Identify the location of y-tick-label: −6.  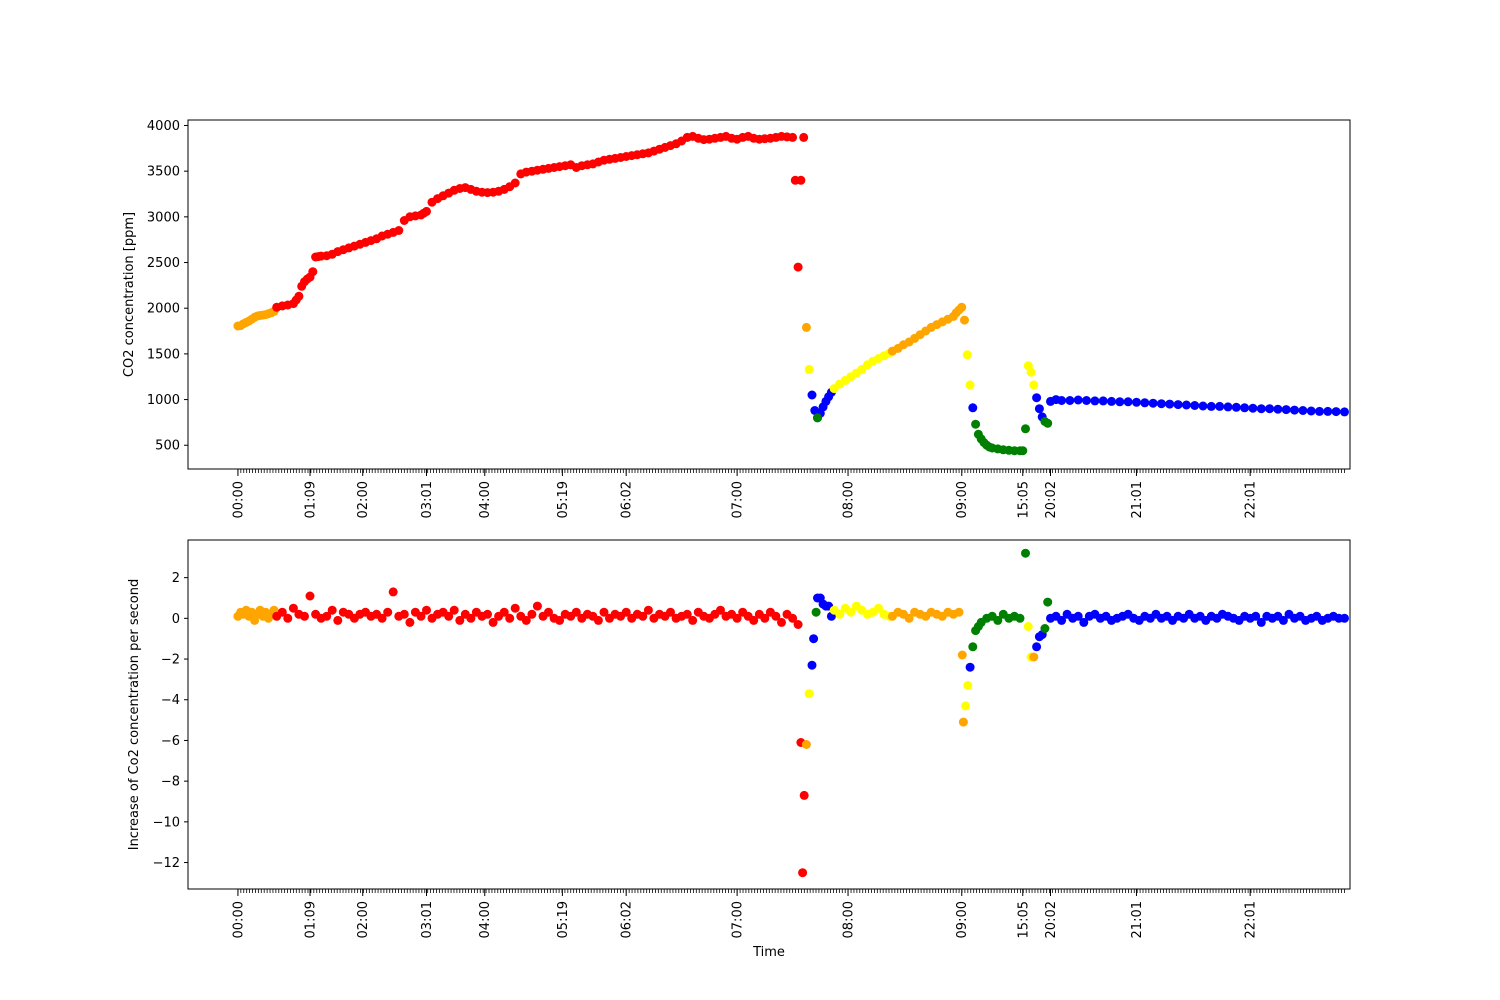
(170, 741).